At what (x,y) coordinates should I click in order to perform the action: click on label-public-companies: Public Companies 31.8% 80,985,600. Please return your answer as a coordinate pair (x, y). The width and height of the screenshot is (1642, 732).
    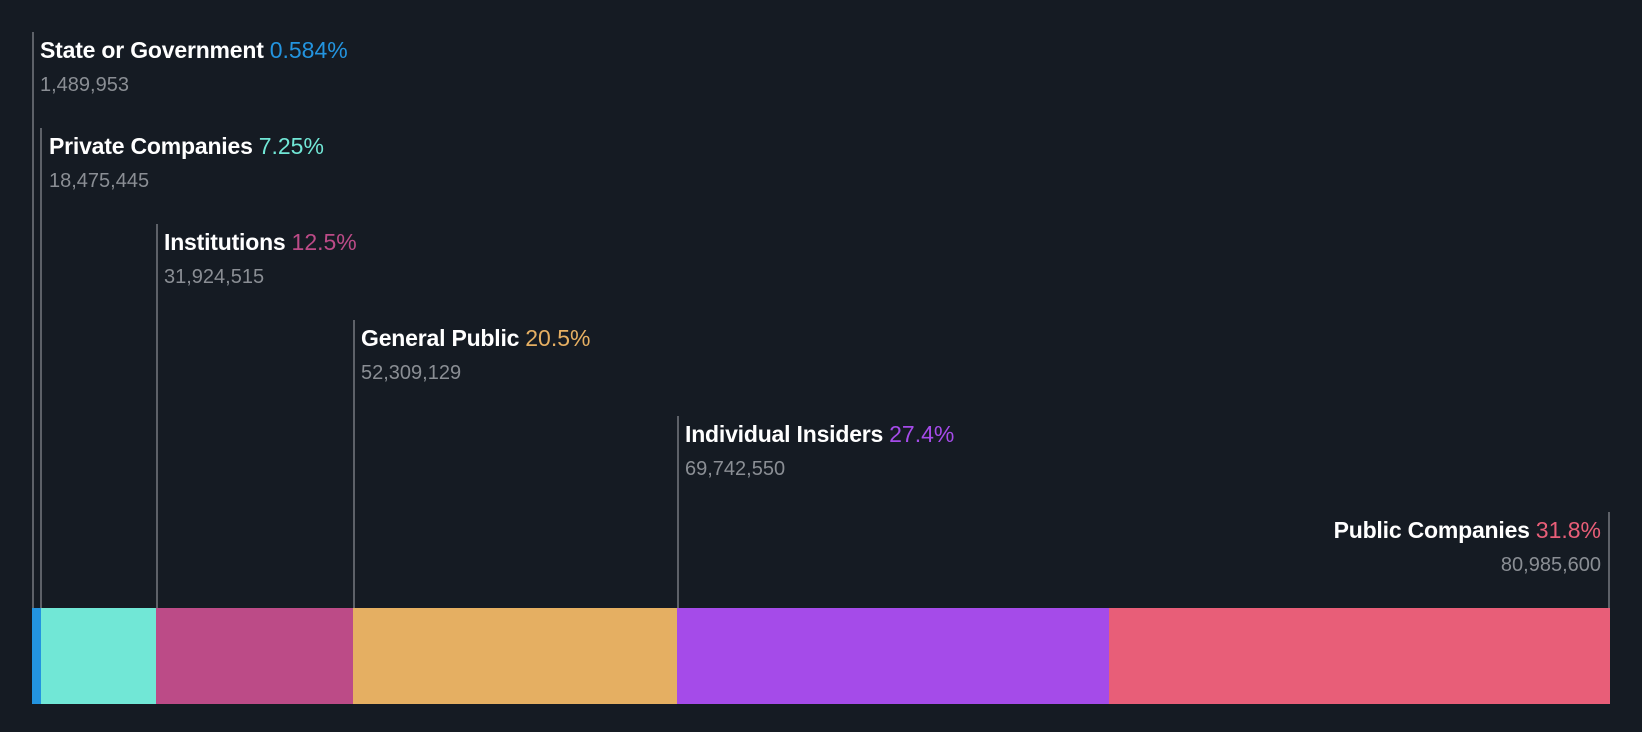
    Looking at the image, I should click on (1467, 546).